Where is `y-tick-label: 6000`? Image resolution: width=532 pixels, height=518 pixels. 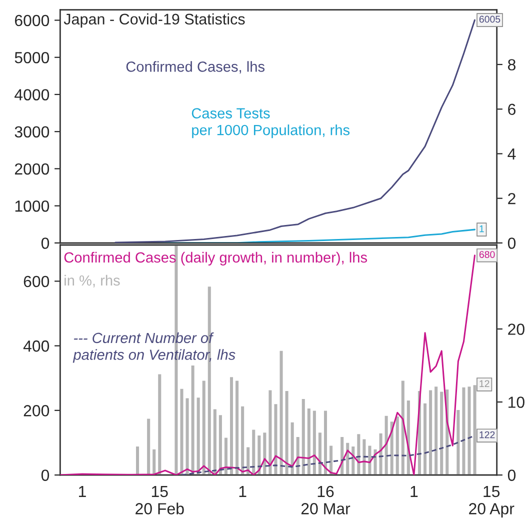 y-tick-label: 6000 is located at coordinates (32, 20).